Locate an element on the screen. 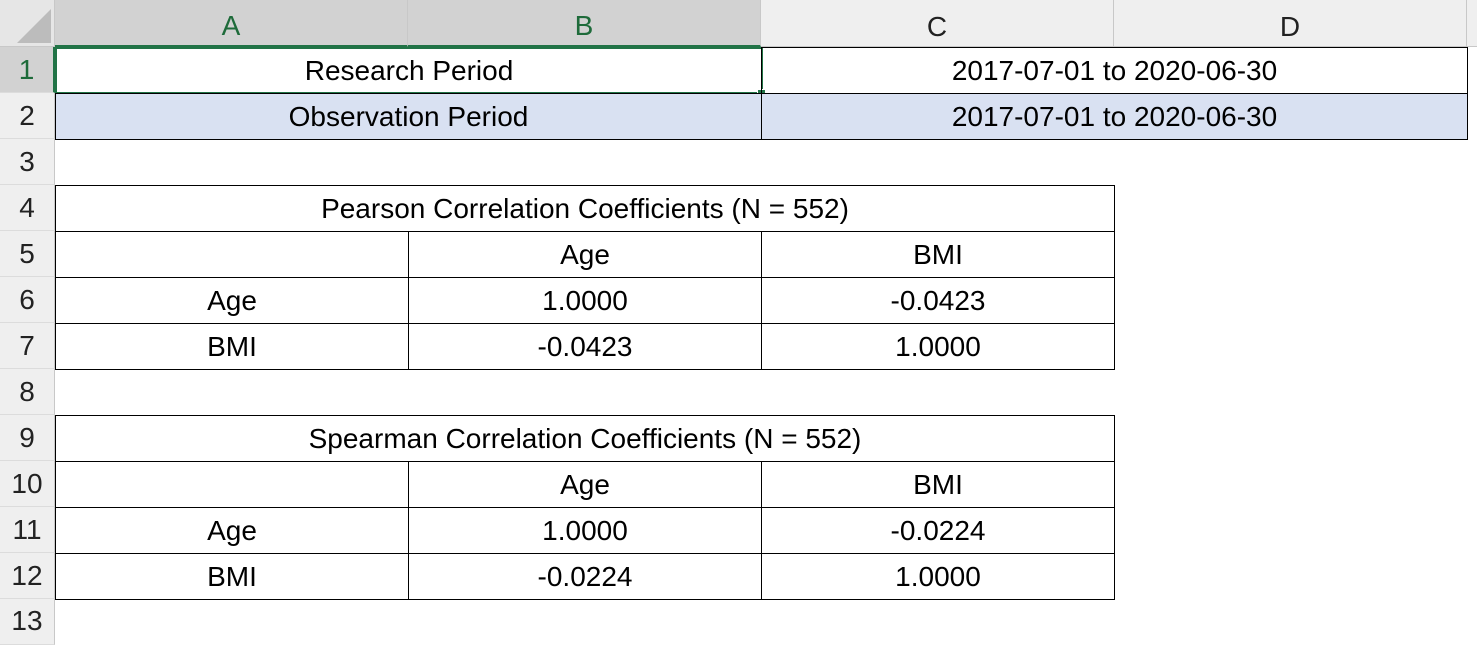  spearman-age-bmi: -0.0224 is located at coordinates (938, 530).